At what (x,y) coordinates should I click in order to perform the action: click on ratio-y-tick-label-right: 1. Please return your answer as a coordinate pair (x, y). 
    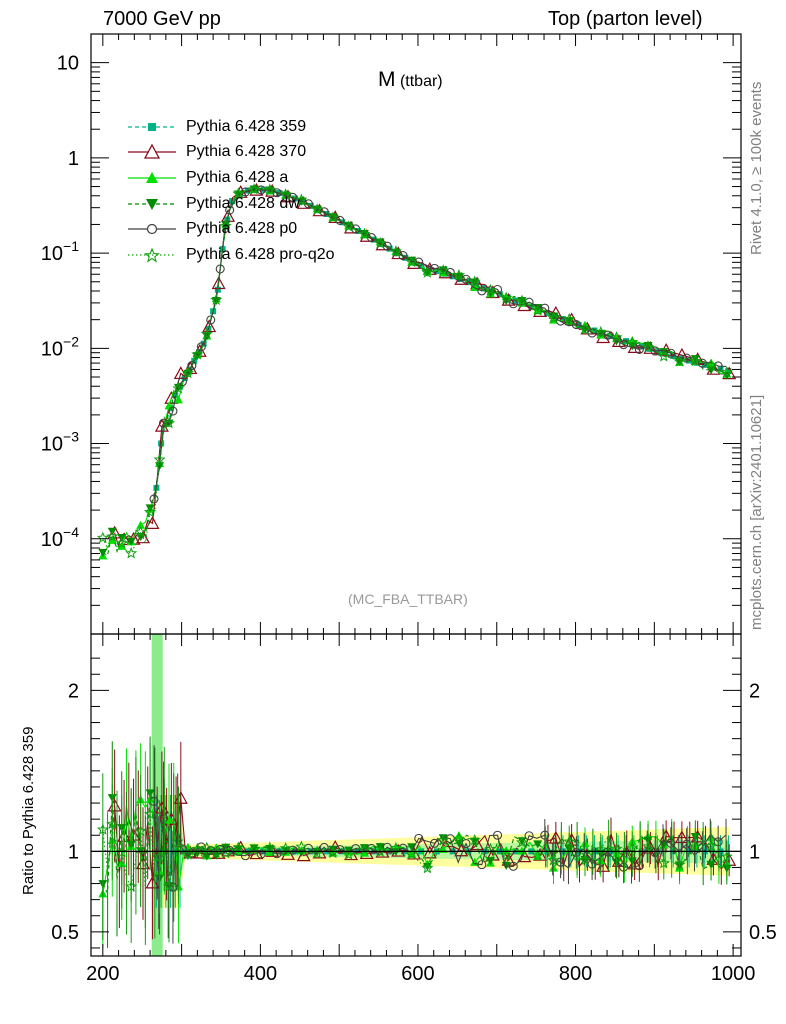
    Looking at the image, I should click on (754, 852).